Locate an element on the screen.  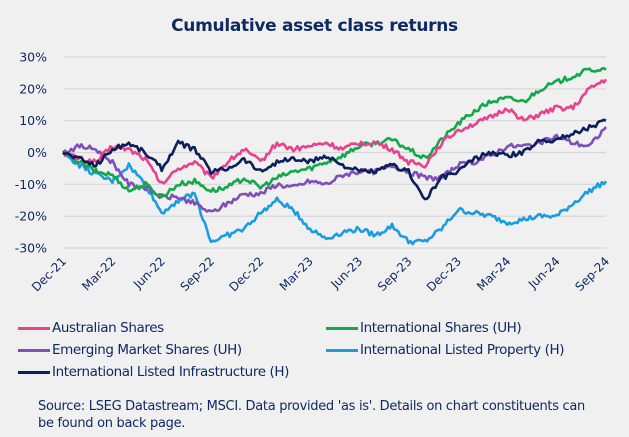
legend-item-international-shares: International Shares (UH) is located at coordinates (424, 328).